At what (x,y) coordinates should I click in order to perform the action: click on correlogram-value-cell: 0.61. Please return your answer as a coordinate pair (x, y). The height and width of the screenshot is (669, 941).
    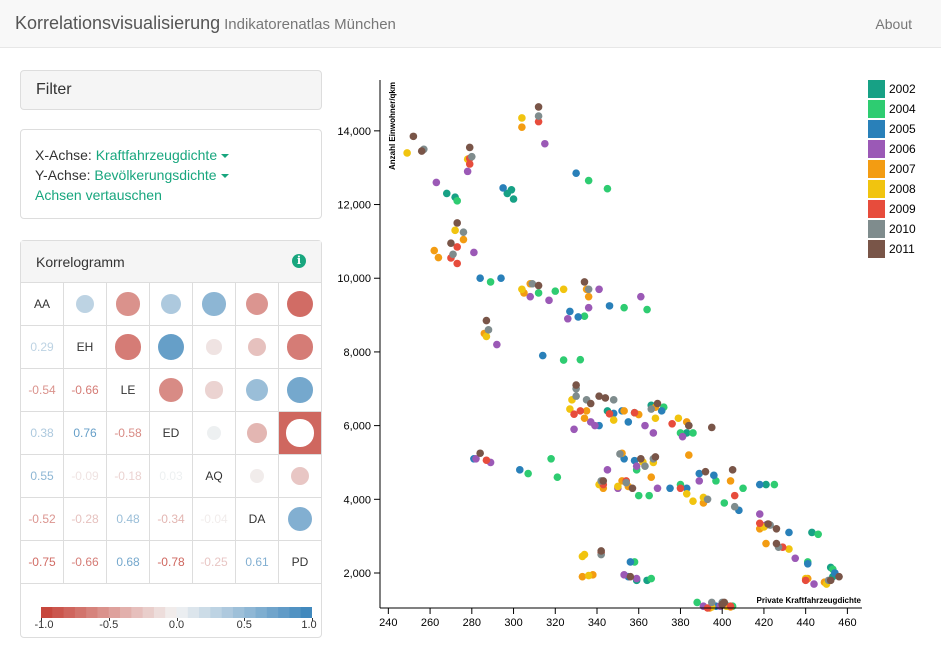
    Looking at the image, I should click on (257, 562).